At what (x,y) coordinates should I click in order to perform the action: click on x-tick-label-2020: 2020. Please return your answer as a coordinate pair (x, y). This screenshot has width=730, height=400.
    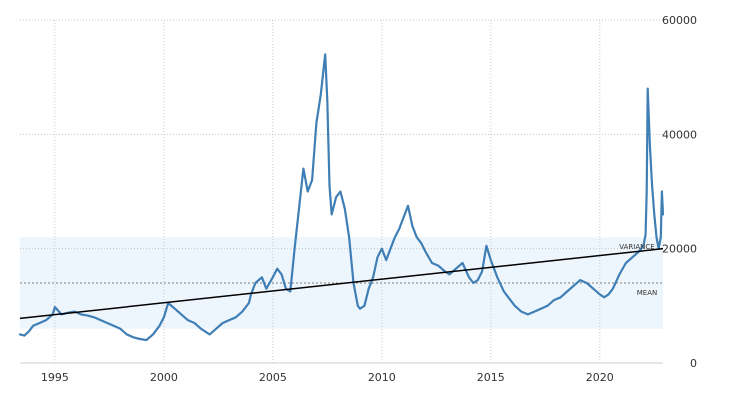
    Looking at the image, I should click on (600, 377).